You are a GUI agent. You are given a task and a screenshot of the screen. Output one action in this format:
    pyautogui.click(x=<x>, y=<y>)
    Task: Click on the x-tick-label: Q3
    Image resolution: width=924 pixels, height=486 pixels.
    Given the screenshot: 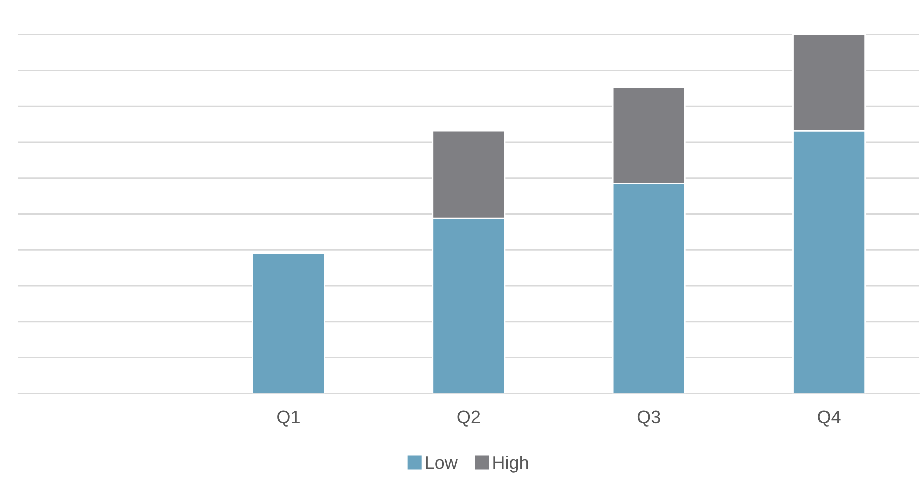 What is the action you would take?
    pyautogui.click(x=649, y=418)
    